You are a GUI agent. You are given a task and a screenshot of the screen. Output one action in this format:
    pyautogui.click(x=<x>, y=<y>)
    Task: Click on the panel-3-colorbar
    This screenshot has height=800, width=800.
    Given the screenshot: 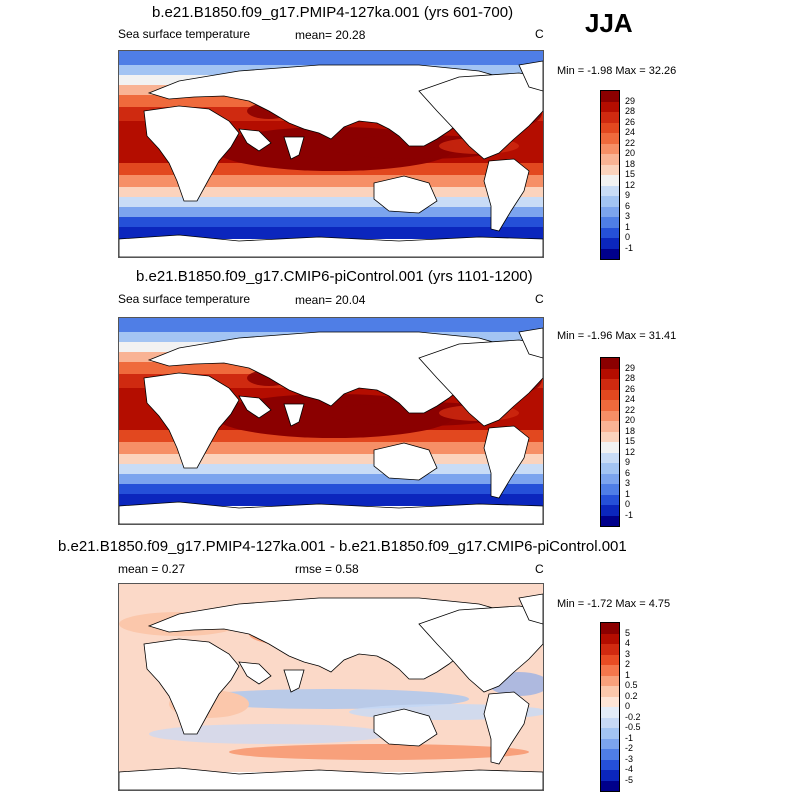 What is the action you would take?
    pyautogui.click(x=610, y=707)
    